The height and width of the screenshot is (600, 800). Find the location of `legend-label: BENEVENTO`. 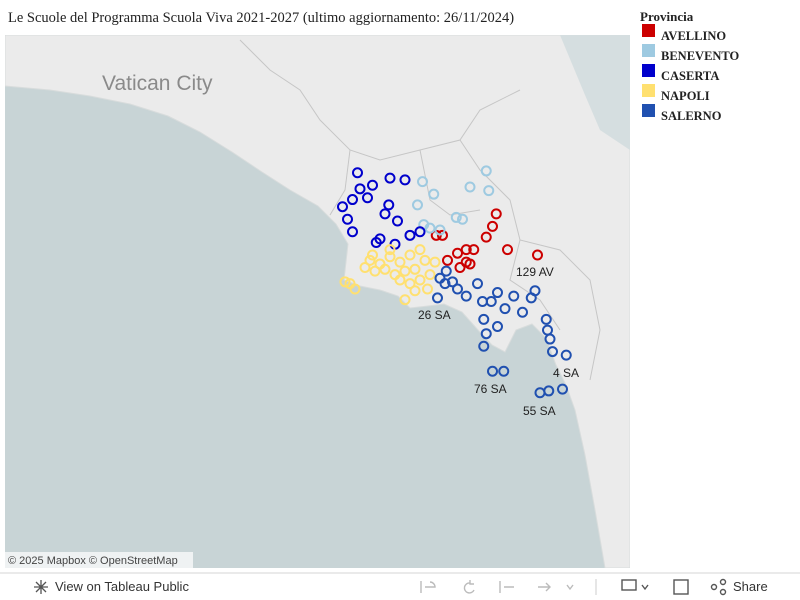

legend-label: BENEVENTO is located at coordinates (700, 56).